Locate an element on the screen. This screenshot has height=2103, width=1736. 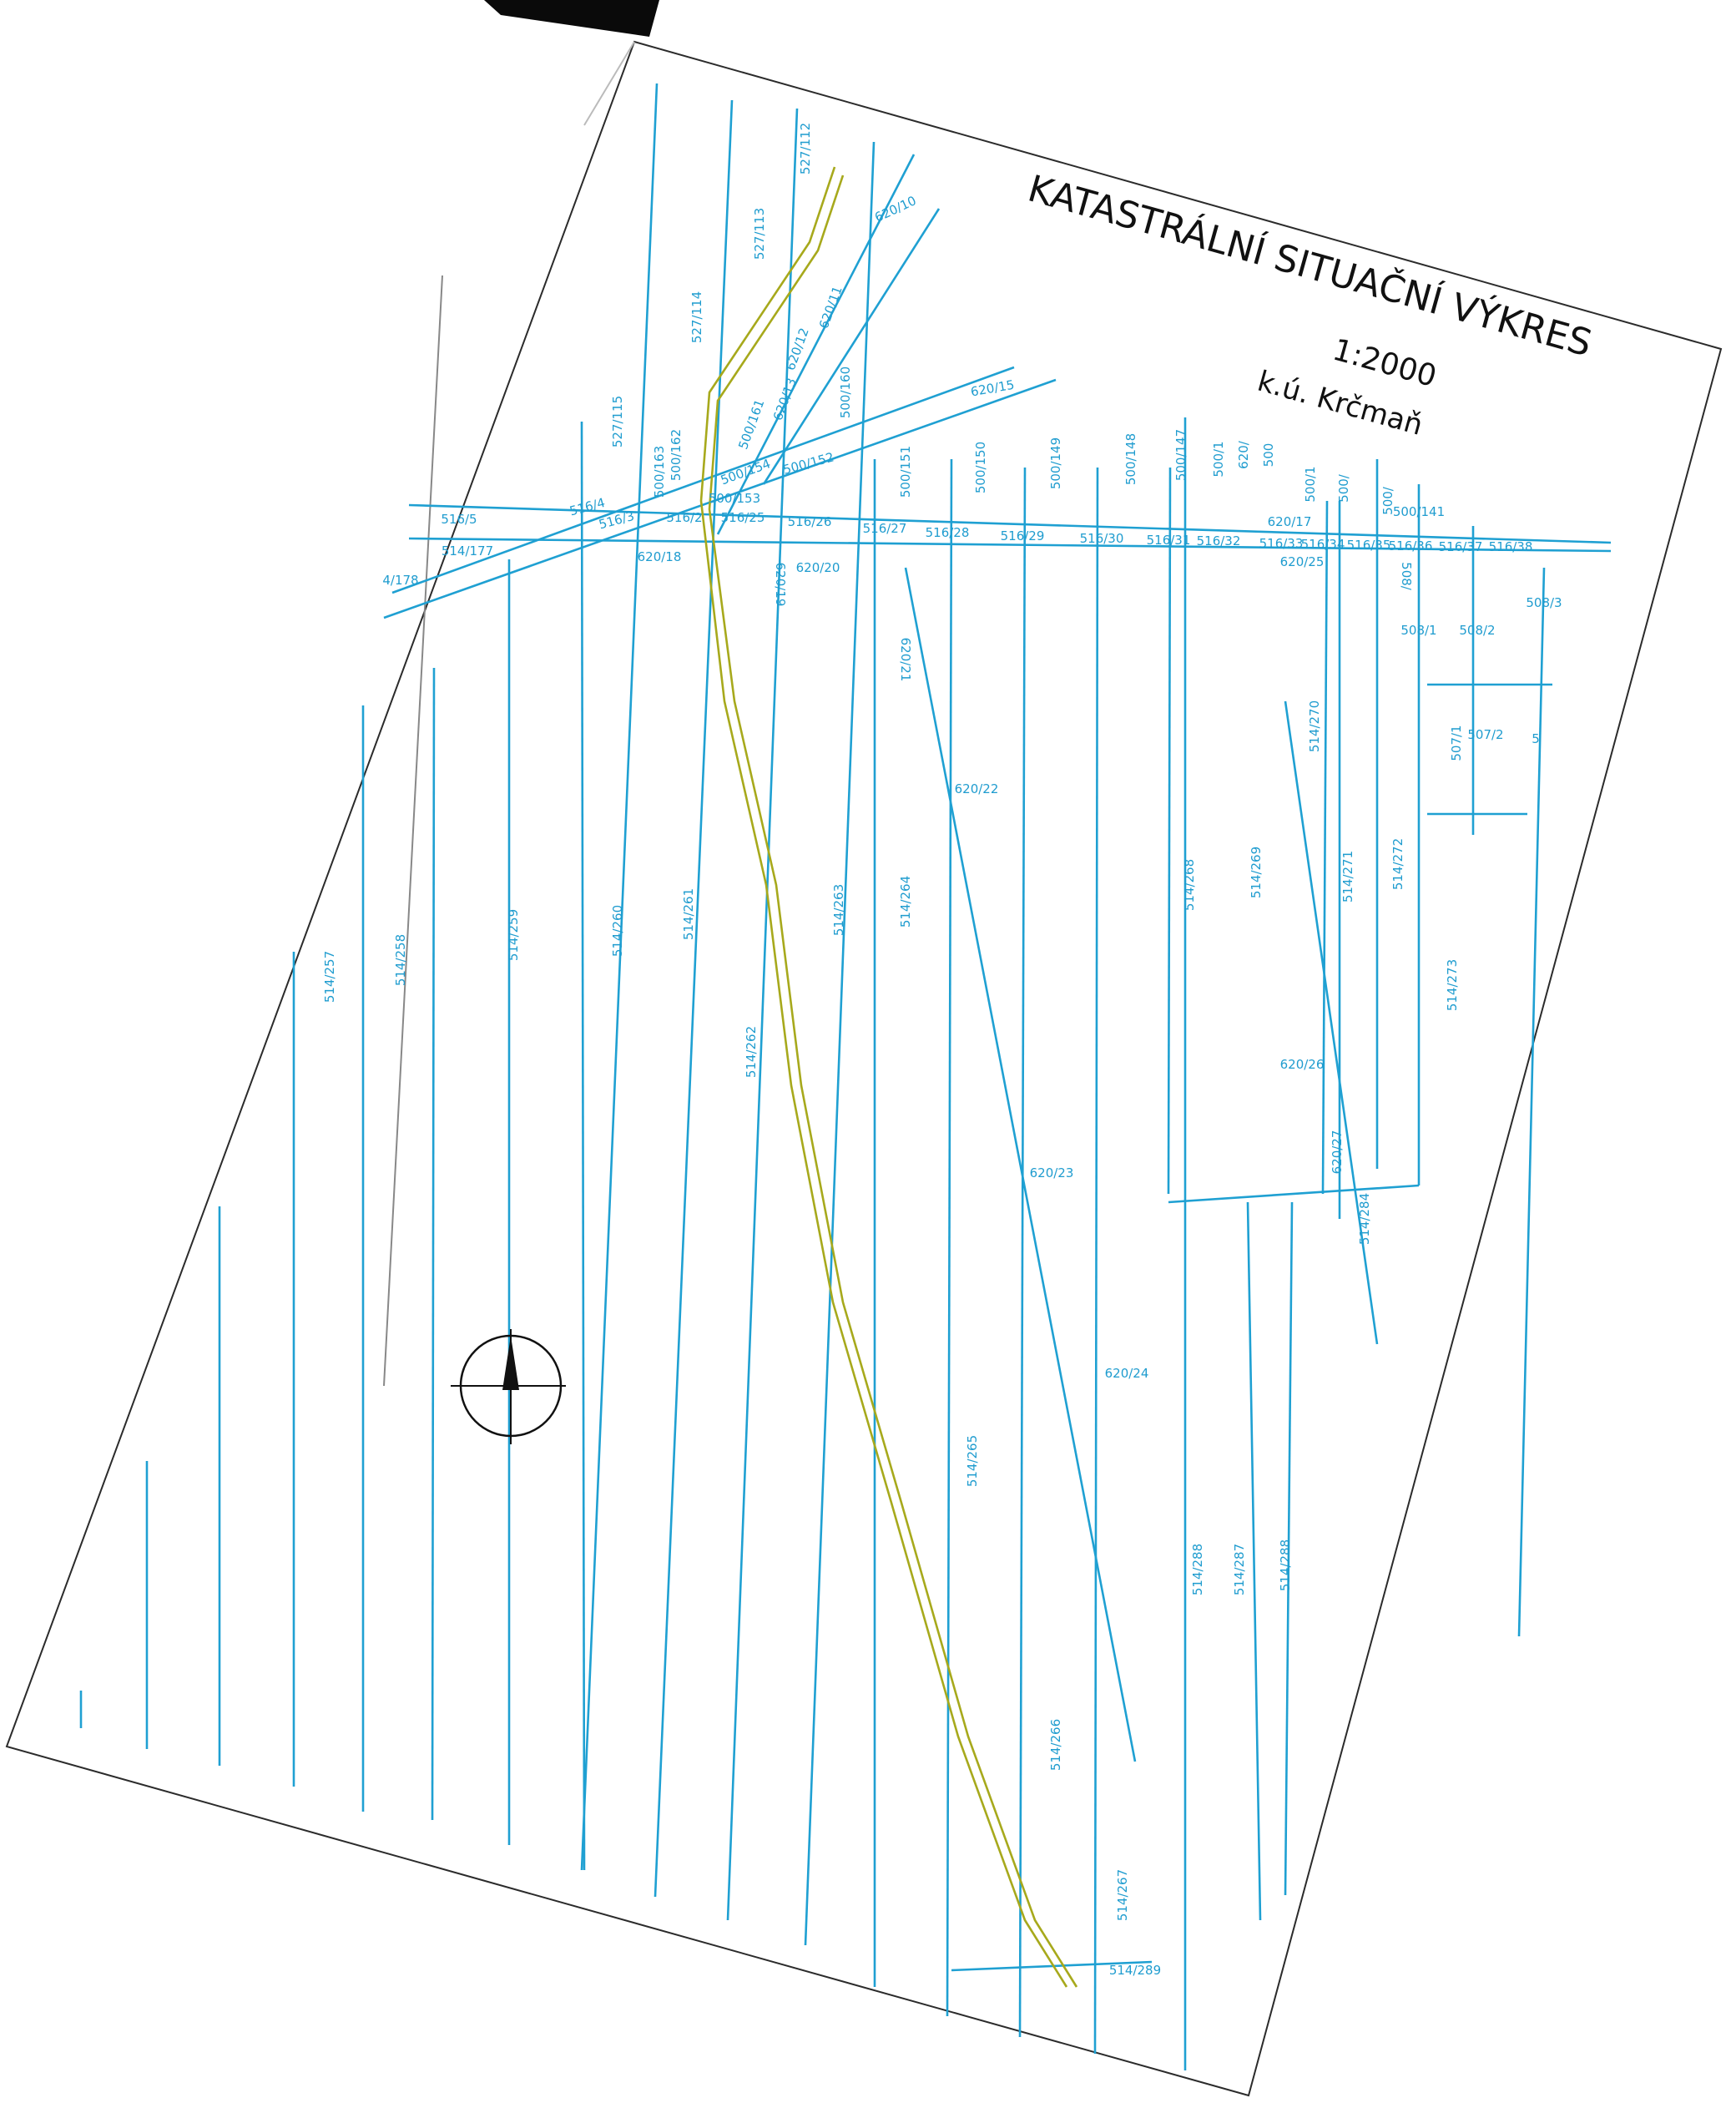
parcel-number-label: 516/34 is located at coordinates (1323, 544).